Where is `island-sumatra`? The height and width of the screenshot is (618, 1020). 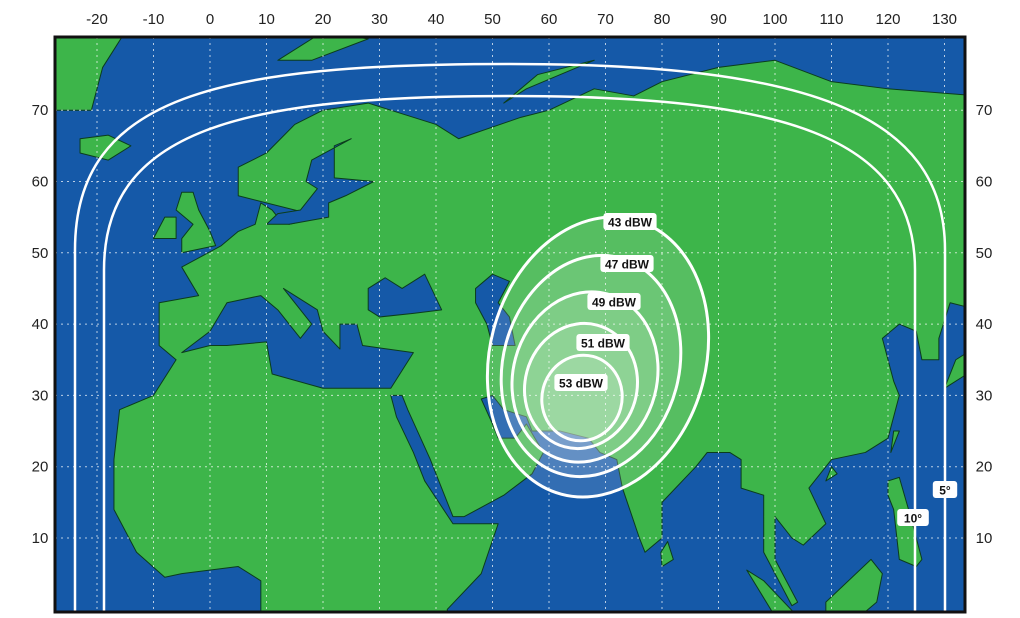 island-sumatra is located at coordinates (770, 590).